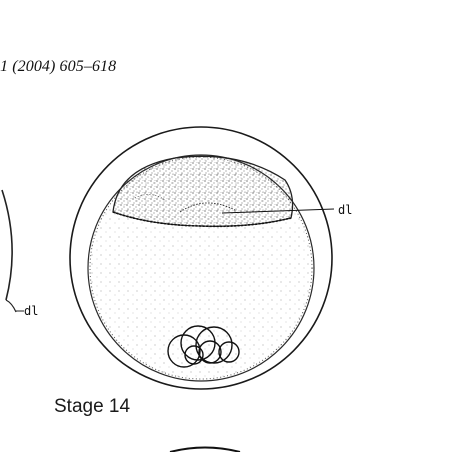 The image size is (454, 452). What do you see at coordinates (58, 66) in the screenshot?
I see `journal-citation-header: 1 (2004) 605–618` at bounding box center [58, 66].